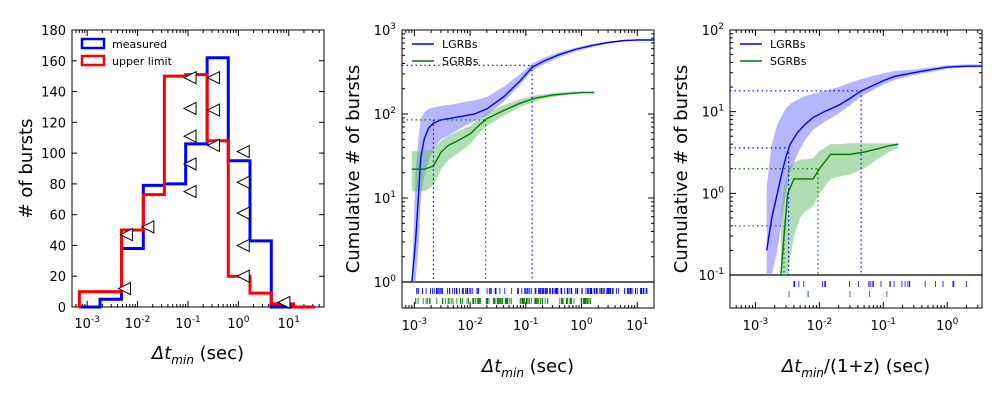  Describe the element at coordinates (196, 320) in the screenshot. I see `x-tick-label-exp: -1` at that location.